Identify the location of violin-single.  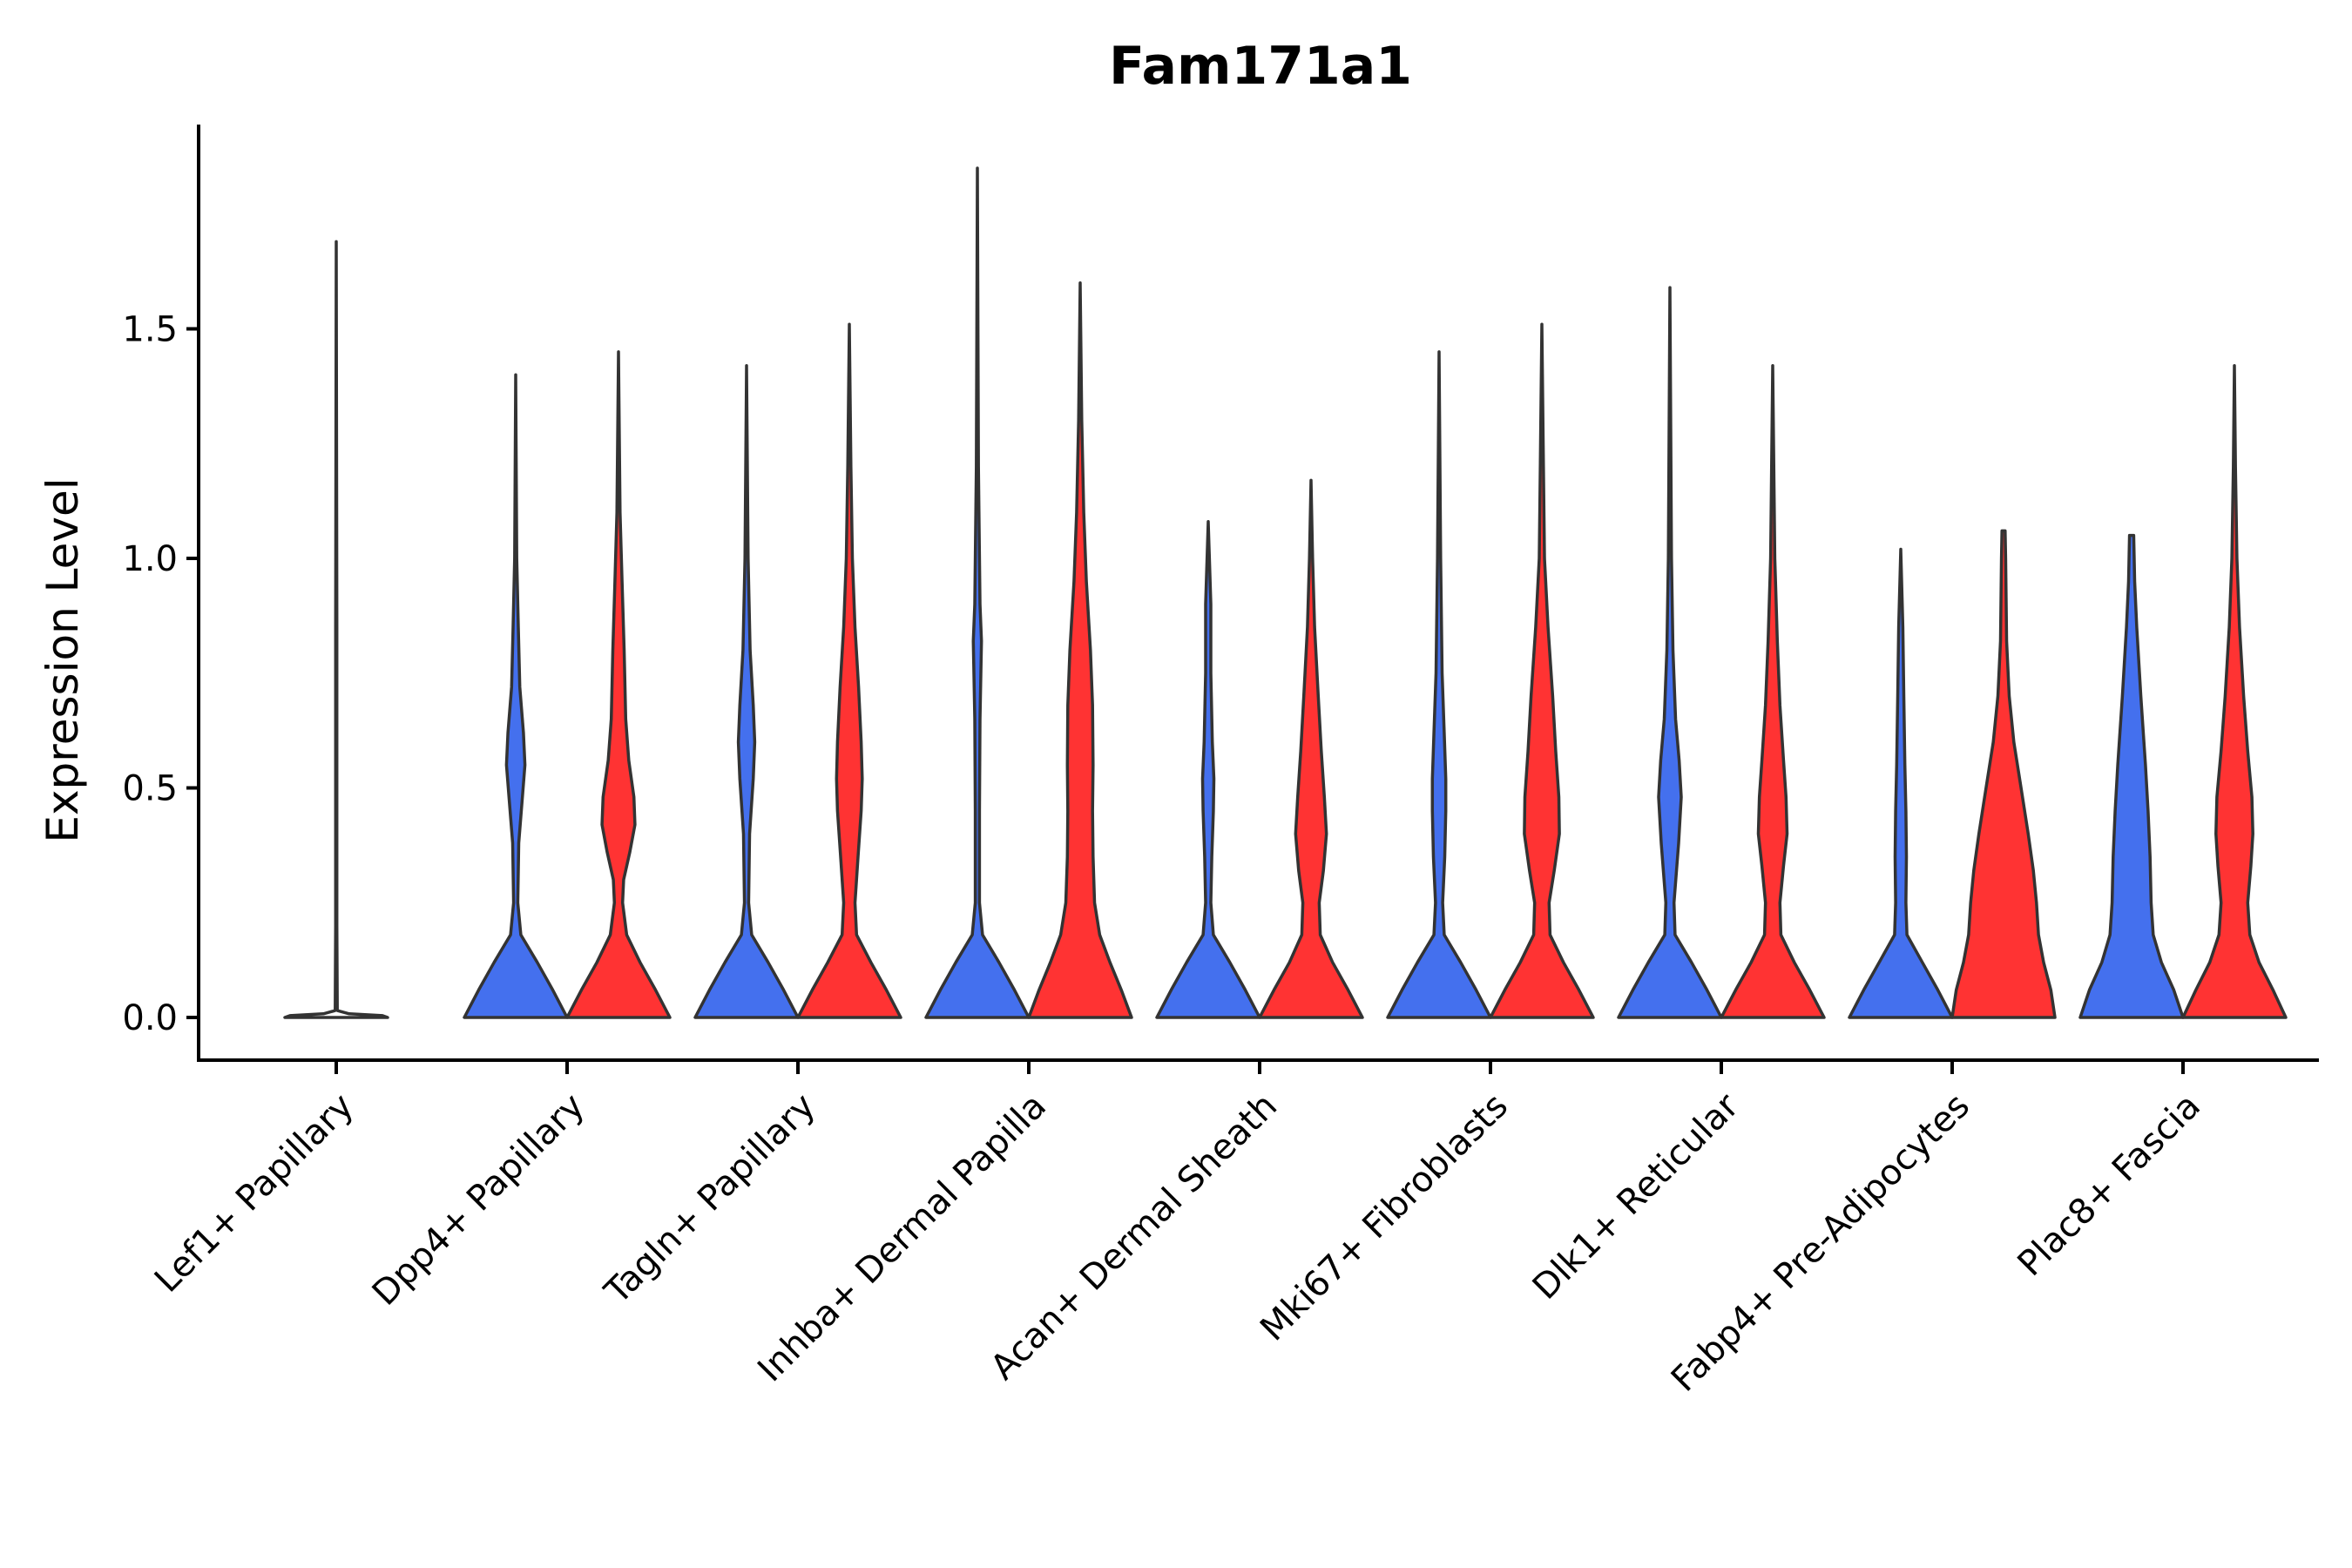
(336, 629).